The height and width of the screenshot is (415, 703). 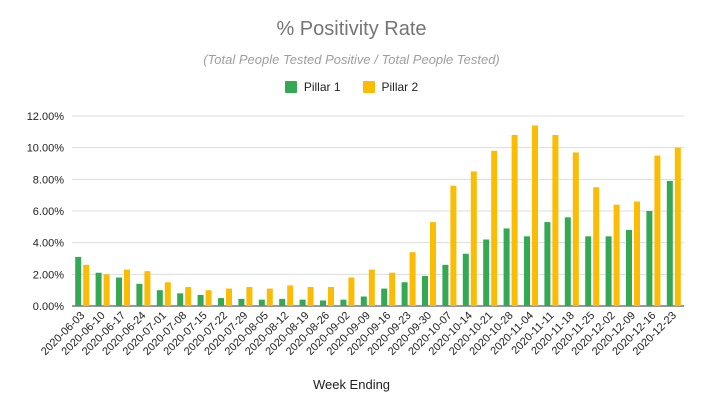 I want to click on x-axis-title: Week Ending, so click(x=351, y=384).